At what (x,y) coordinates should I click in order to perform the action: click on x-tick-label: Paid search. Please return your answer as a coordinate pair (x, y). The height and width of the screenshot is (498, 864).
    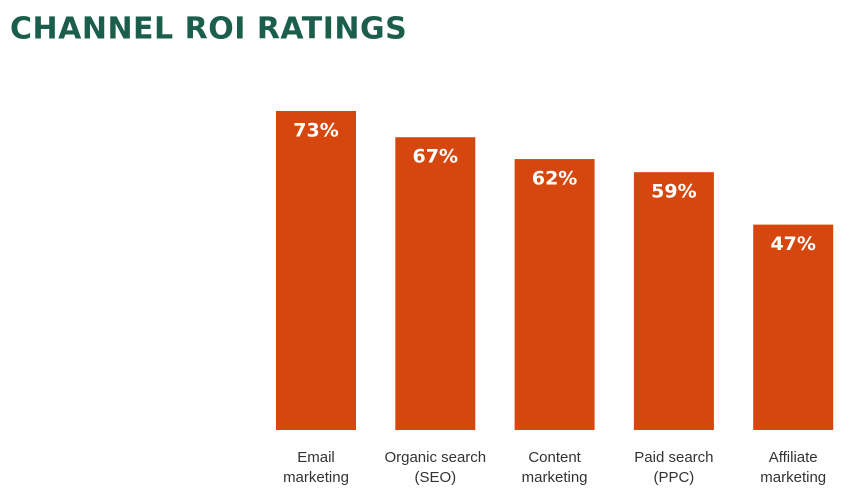
    Looking at the image, I should click on (673, 457).